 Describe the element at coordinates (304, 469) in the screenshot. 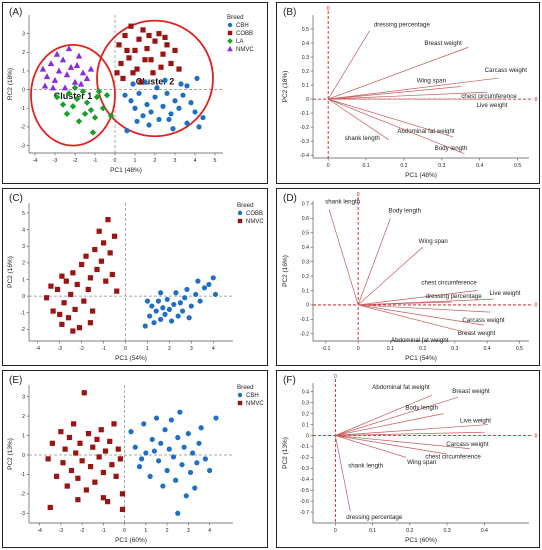

I see `y-tick-label: -0.3` at that location.